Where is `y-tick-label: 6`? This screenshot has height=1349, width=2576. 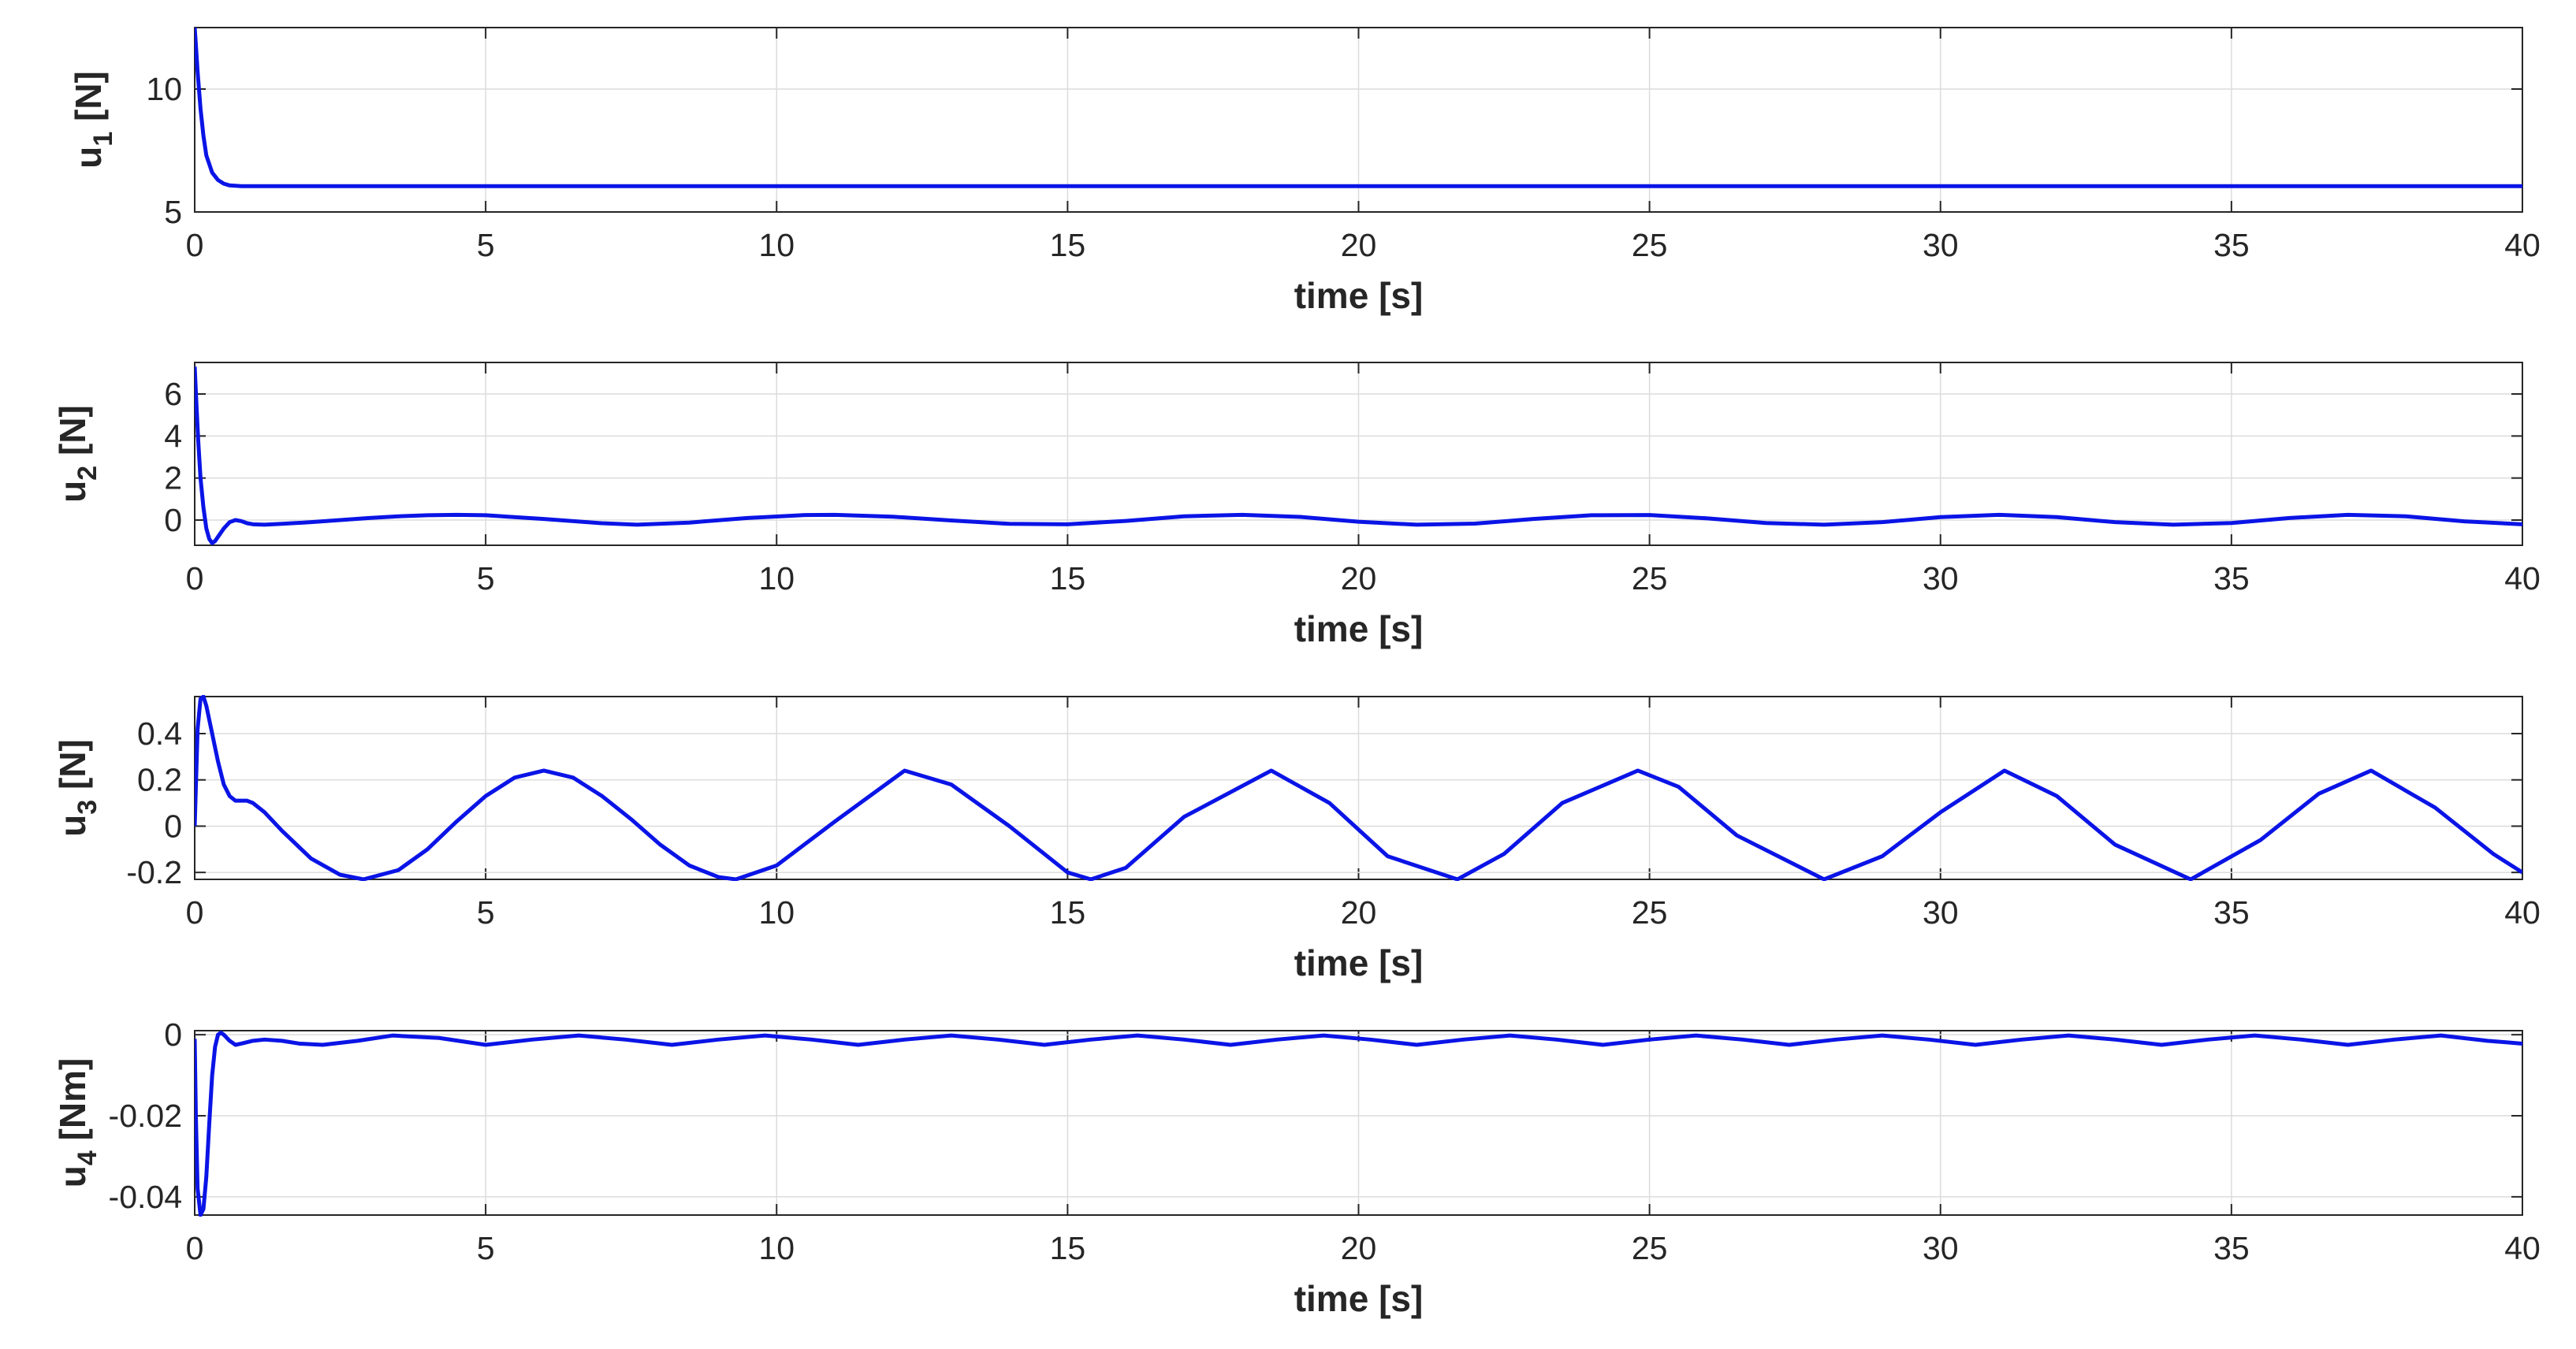 y-tick-label: 6 is located at coordinates (173, 394).